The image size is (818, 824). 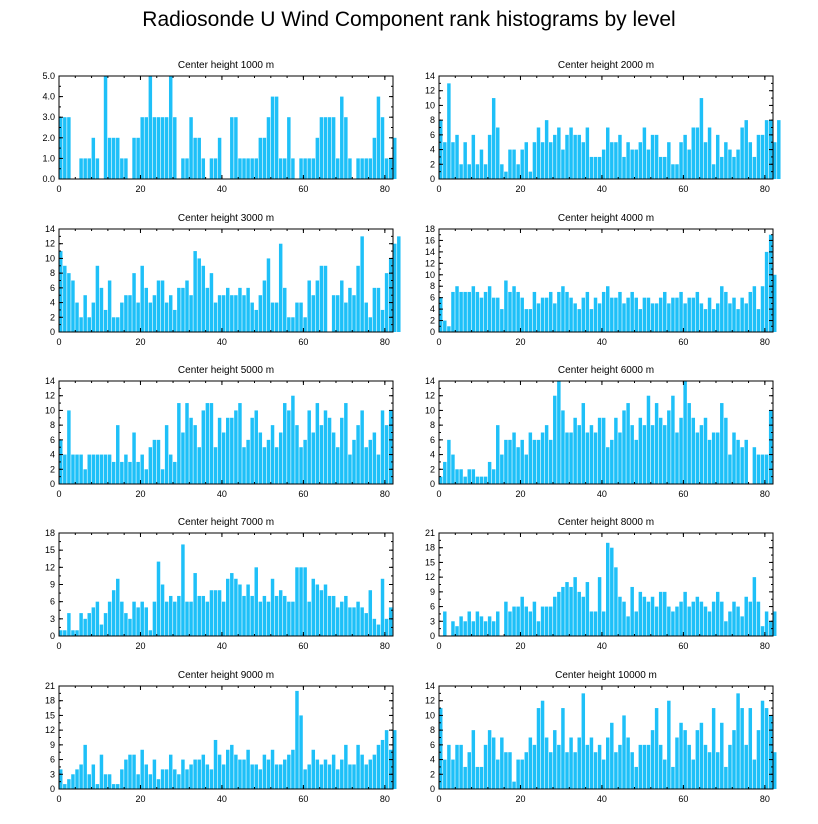 I want to click on y-tick-label: 8, so click(x=432, y=730).